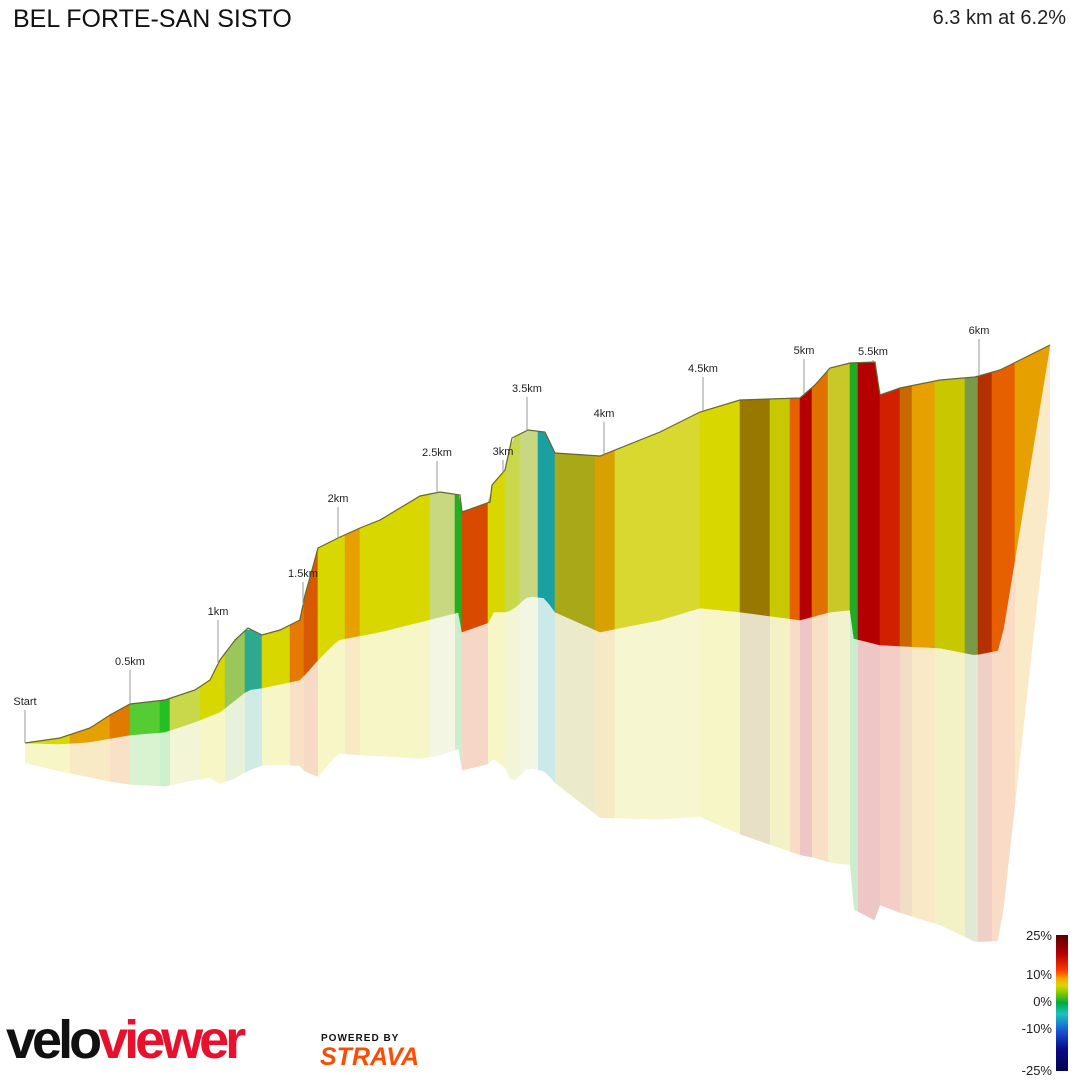  What do you see at coordinates (218, 612) in the screenshot?
I see `km-marker-label: 1km` at bounding box center [218, 612].